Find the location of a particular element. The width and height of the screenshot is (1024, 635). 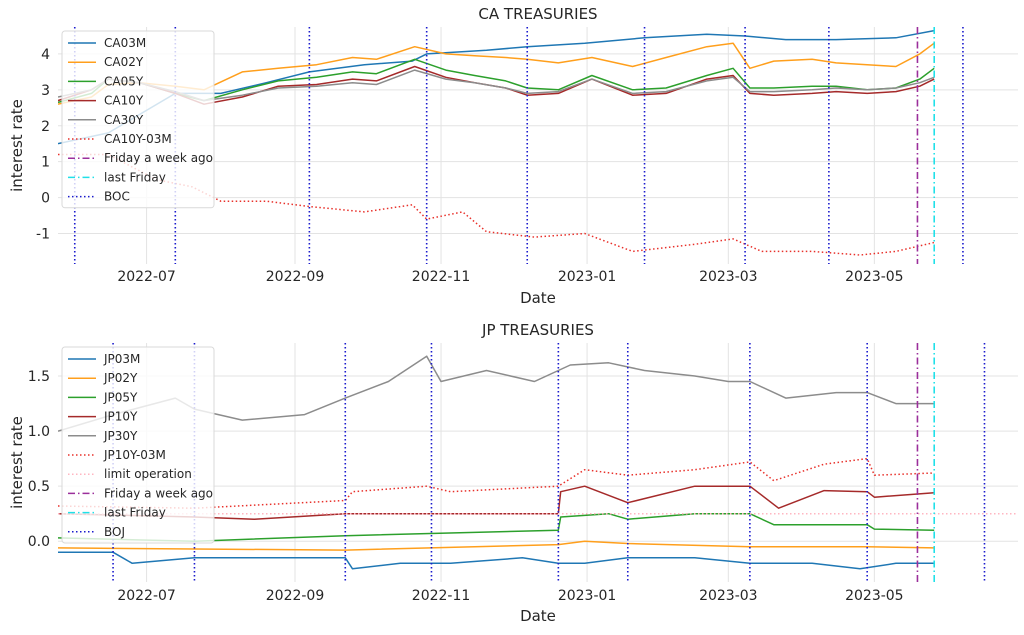

chart1-legend-label: last Friday is located at coordinates (135, 177).